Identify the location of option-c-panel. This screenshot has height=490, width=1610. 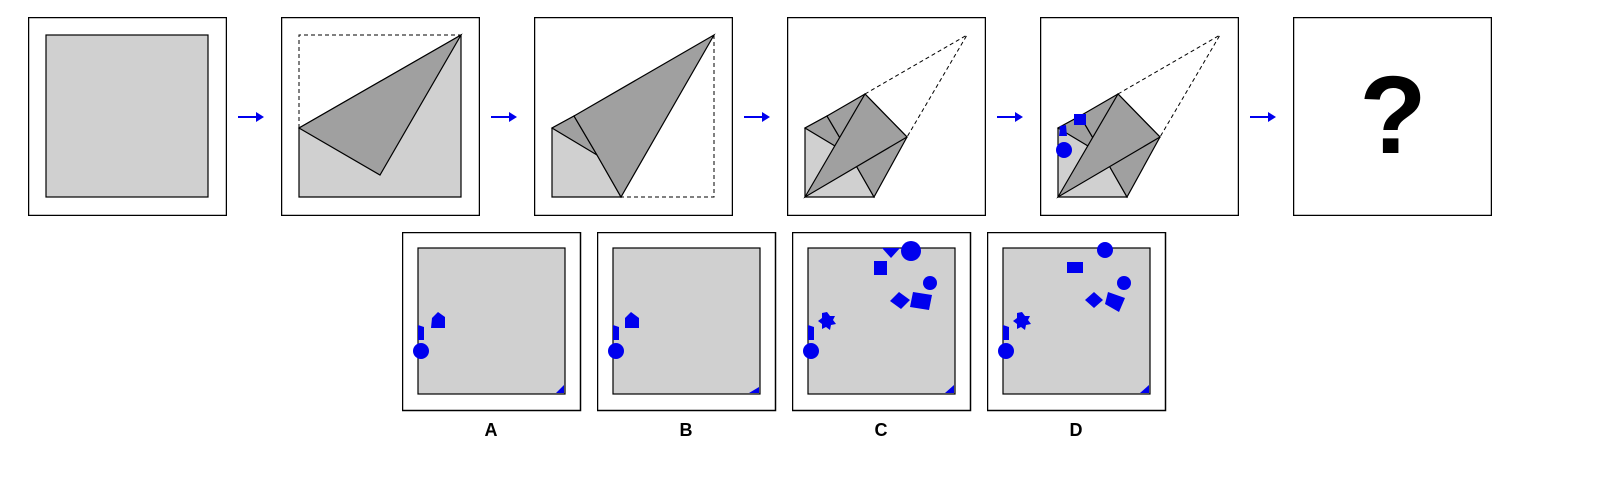
(882, 322).